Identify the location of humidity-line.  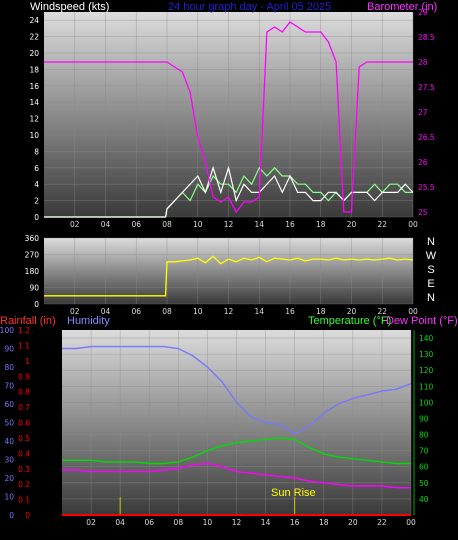
(237, 390).